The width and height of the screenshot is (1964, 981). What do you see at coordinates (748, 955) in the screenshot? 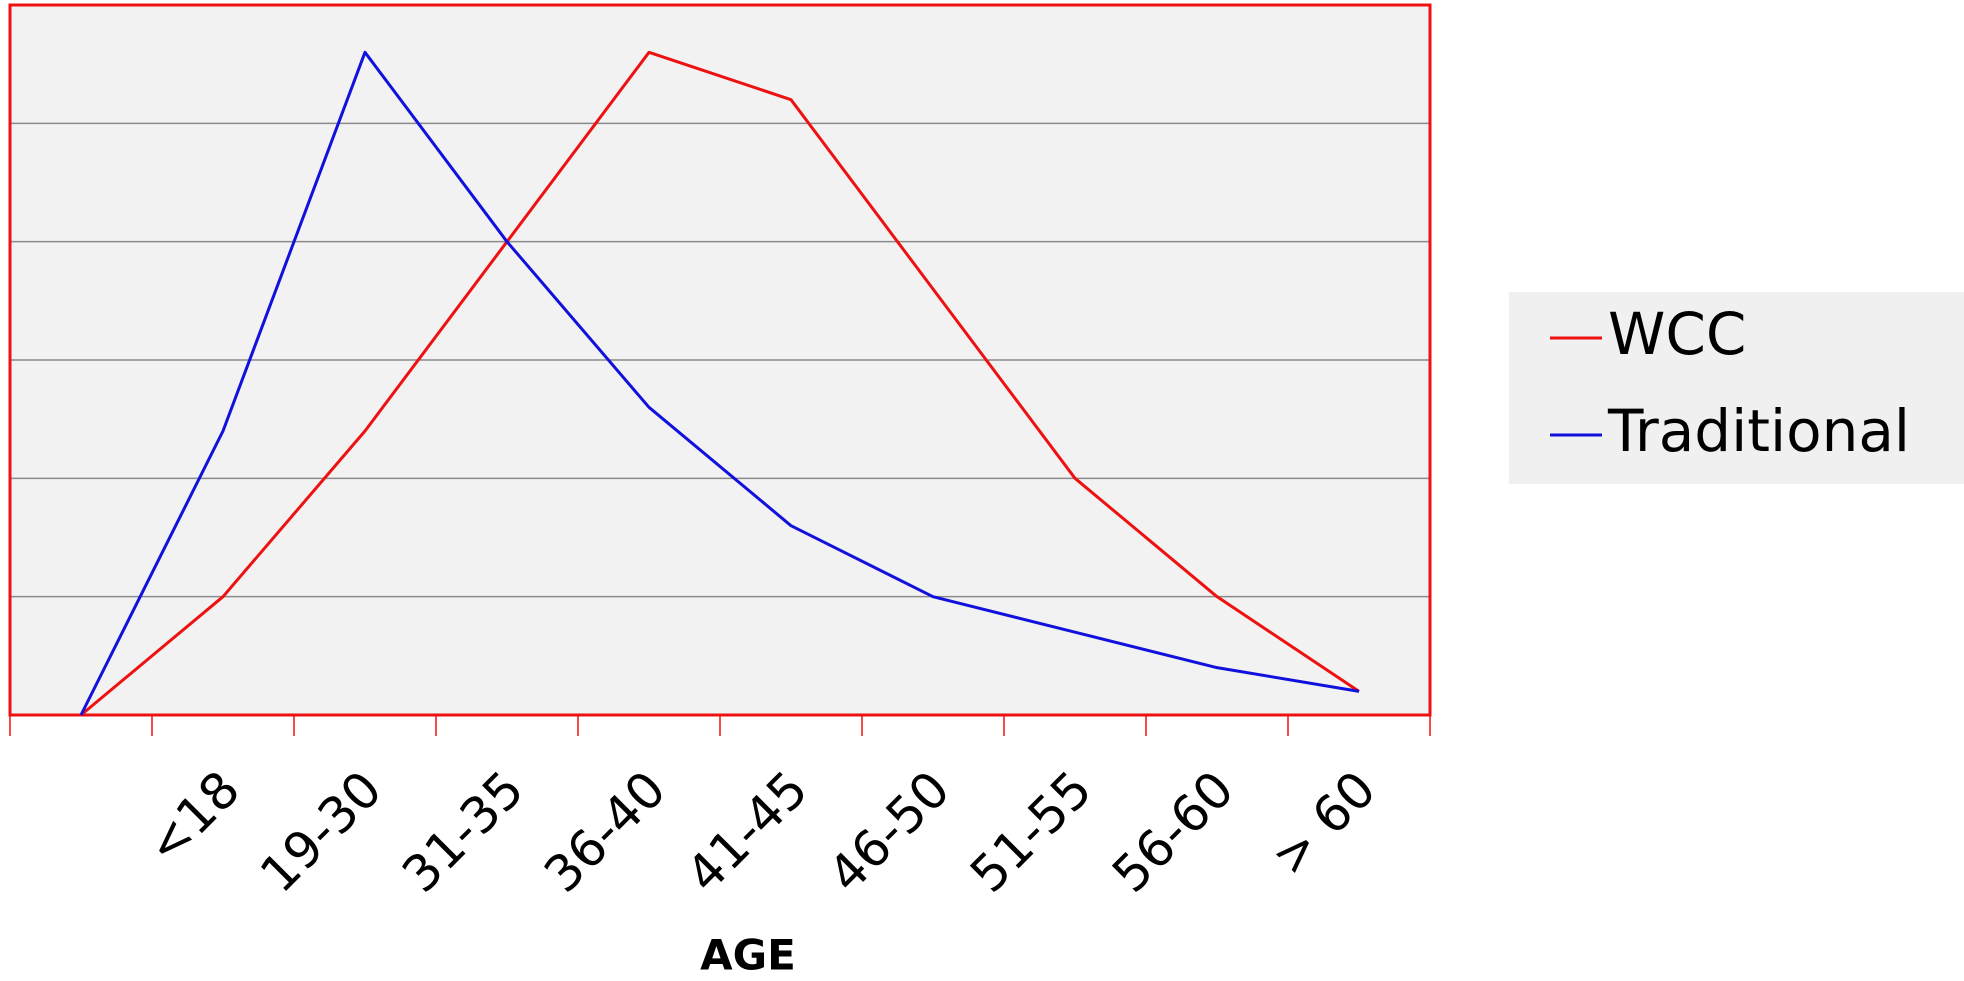
I see `x-axis-title: AGE` at bounding box center [748, 955].